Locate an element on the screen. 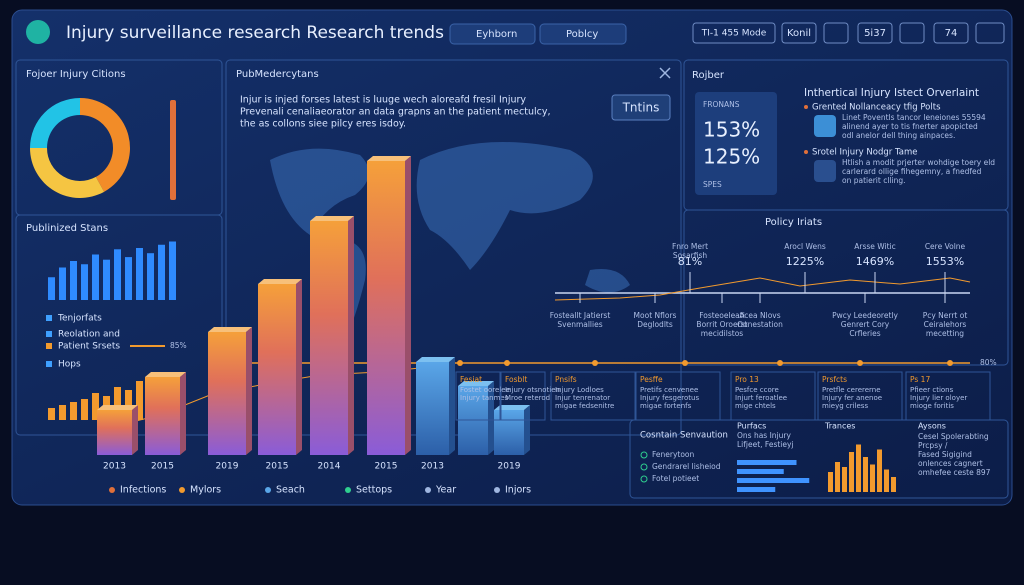 The width and height of the screenshot is (1024, 585). label: Pesffe is located at coordinates (651, 379).